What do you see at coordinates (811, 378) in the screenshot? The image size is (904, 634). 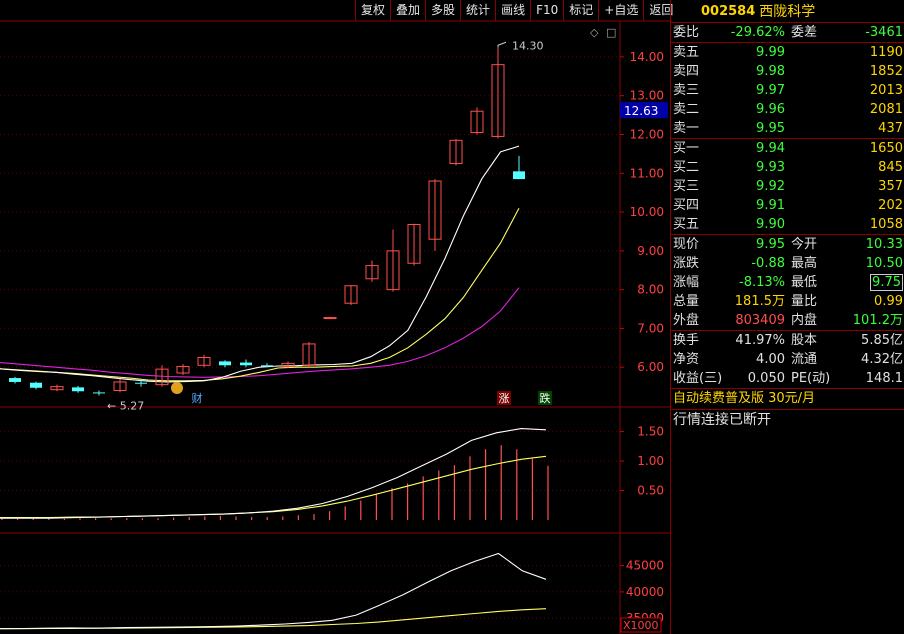 I see `fund-label: PE(动)` at bounding box center [811, 378].